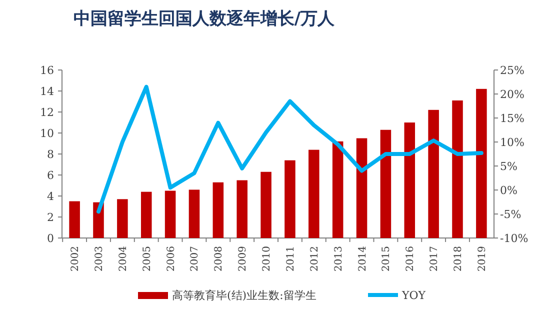 The height and width of the screenshot is (322, 548). I want to click on legend-label: 高等教育毕(结)业生数:留学生, so click(244, 295).